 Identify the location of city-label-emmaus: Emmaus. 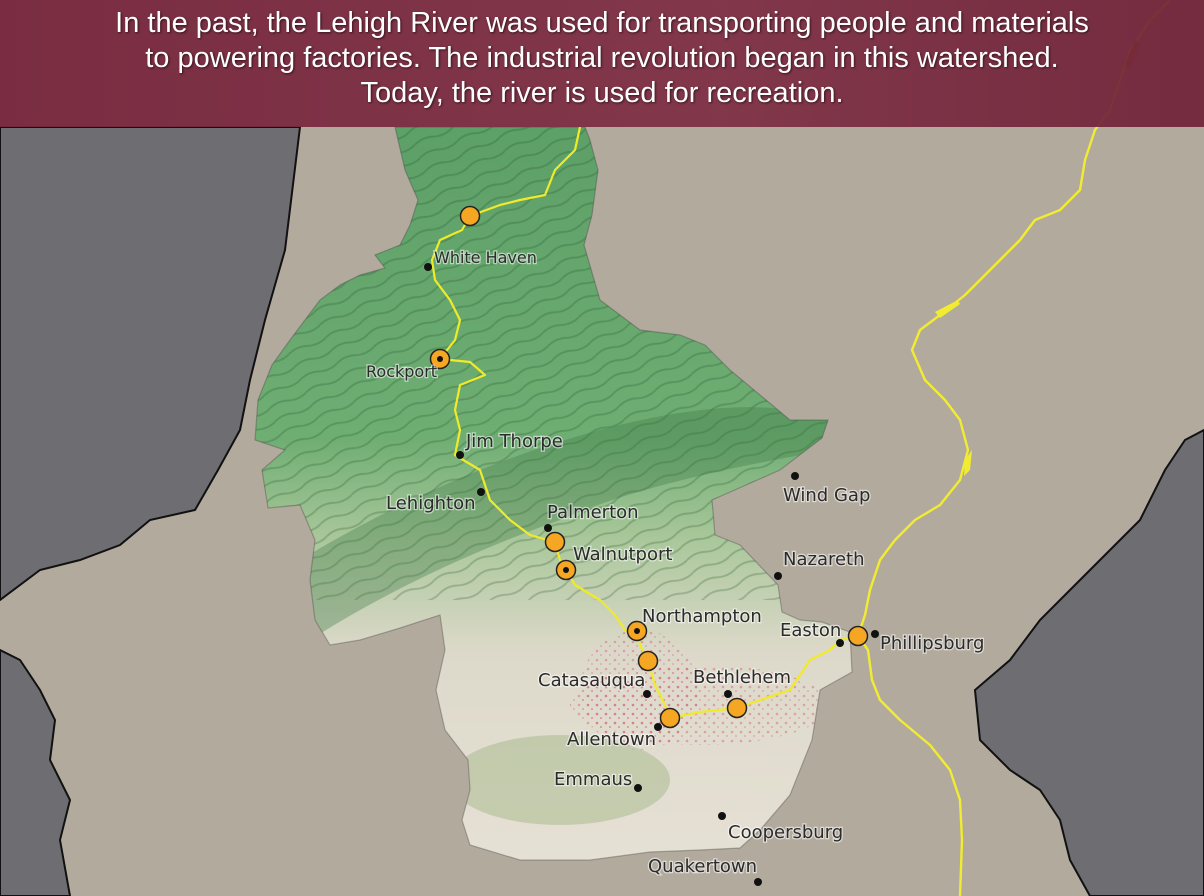
(593, 779).